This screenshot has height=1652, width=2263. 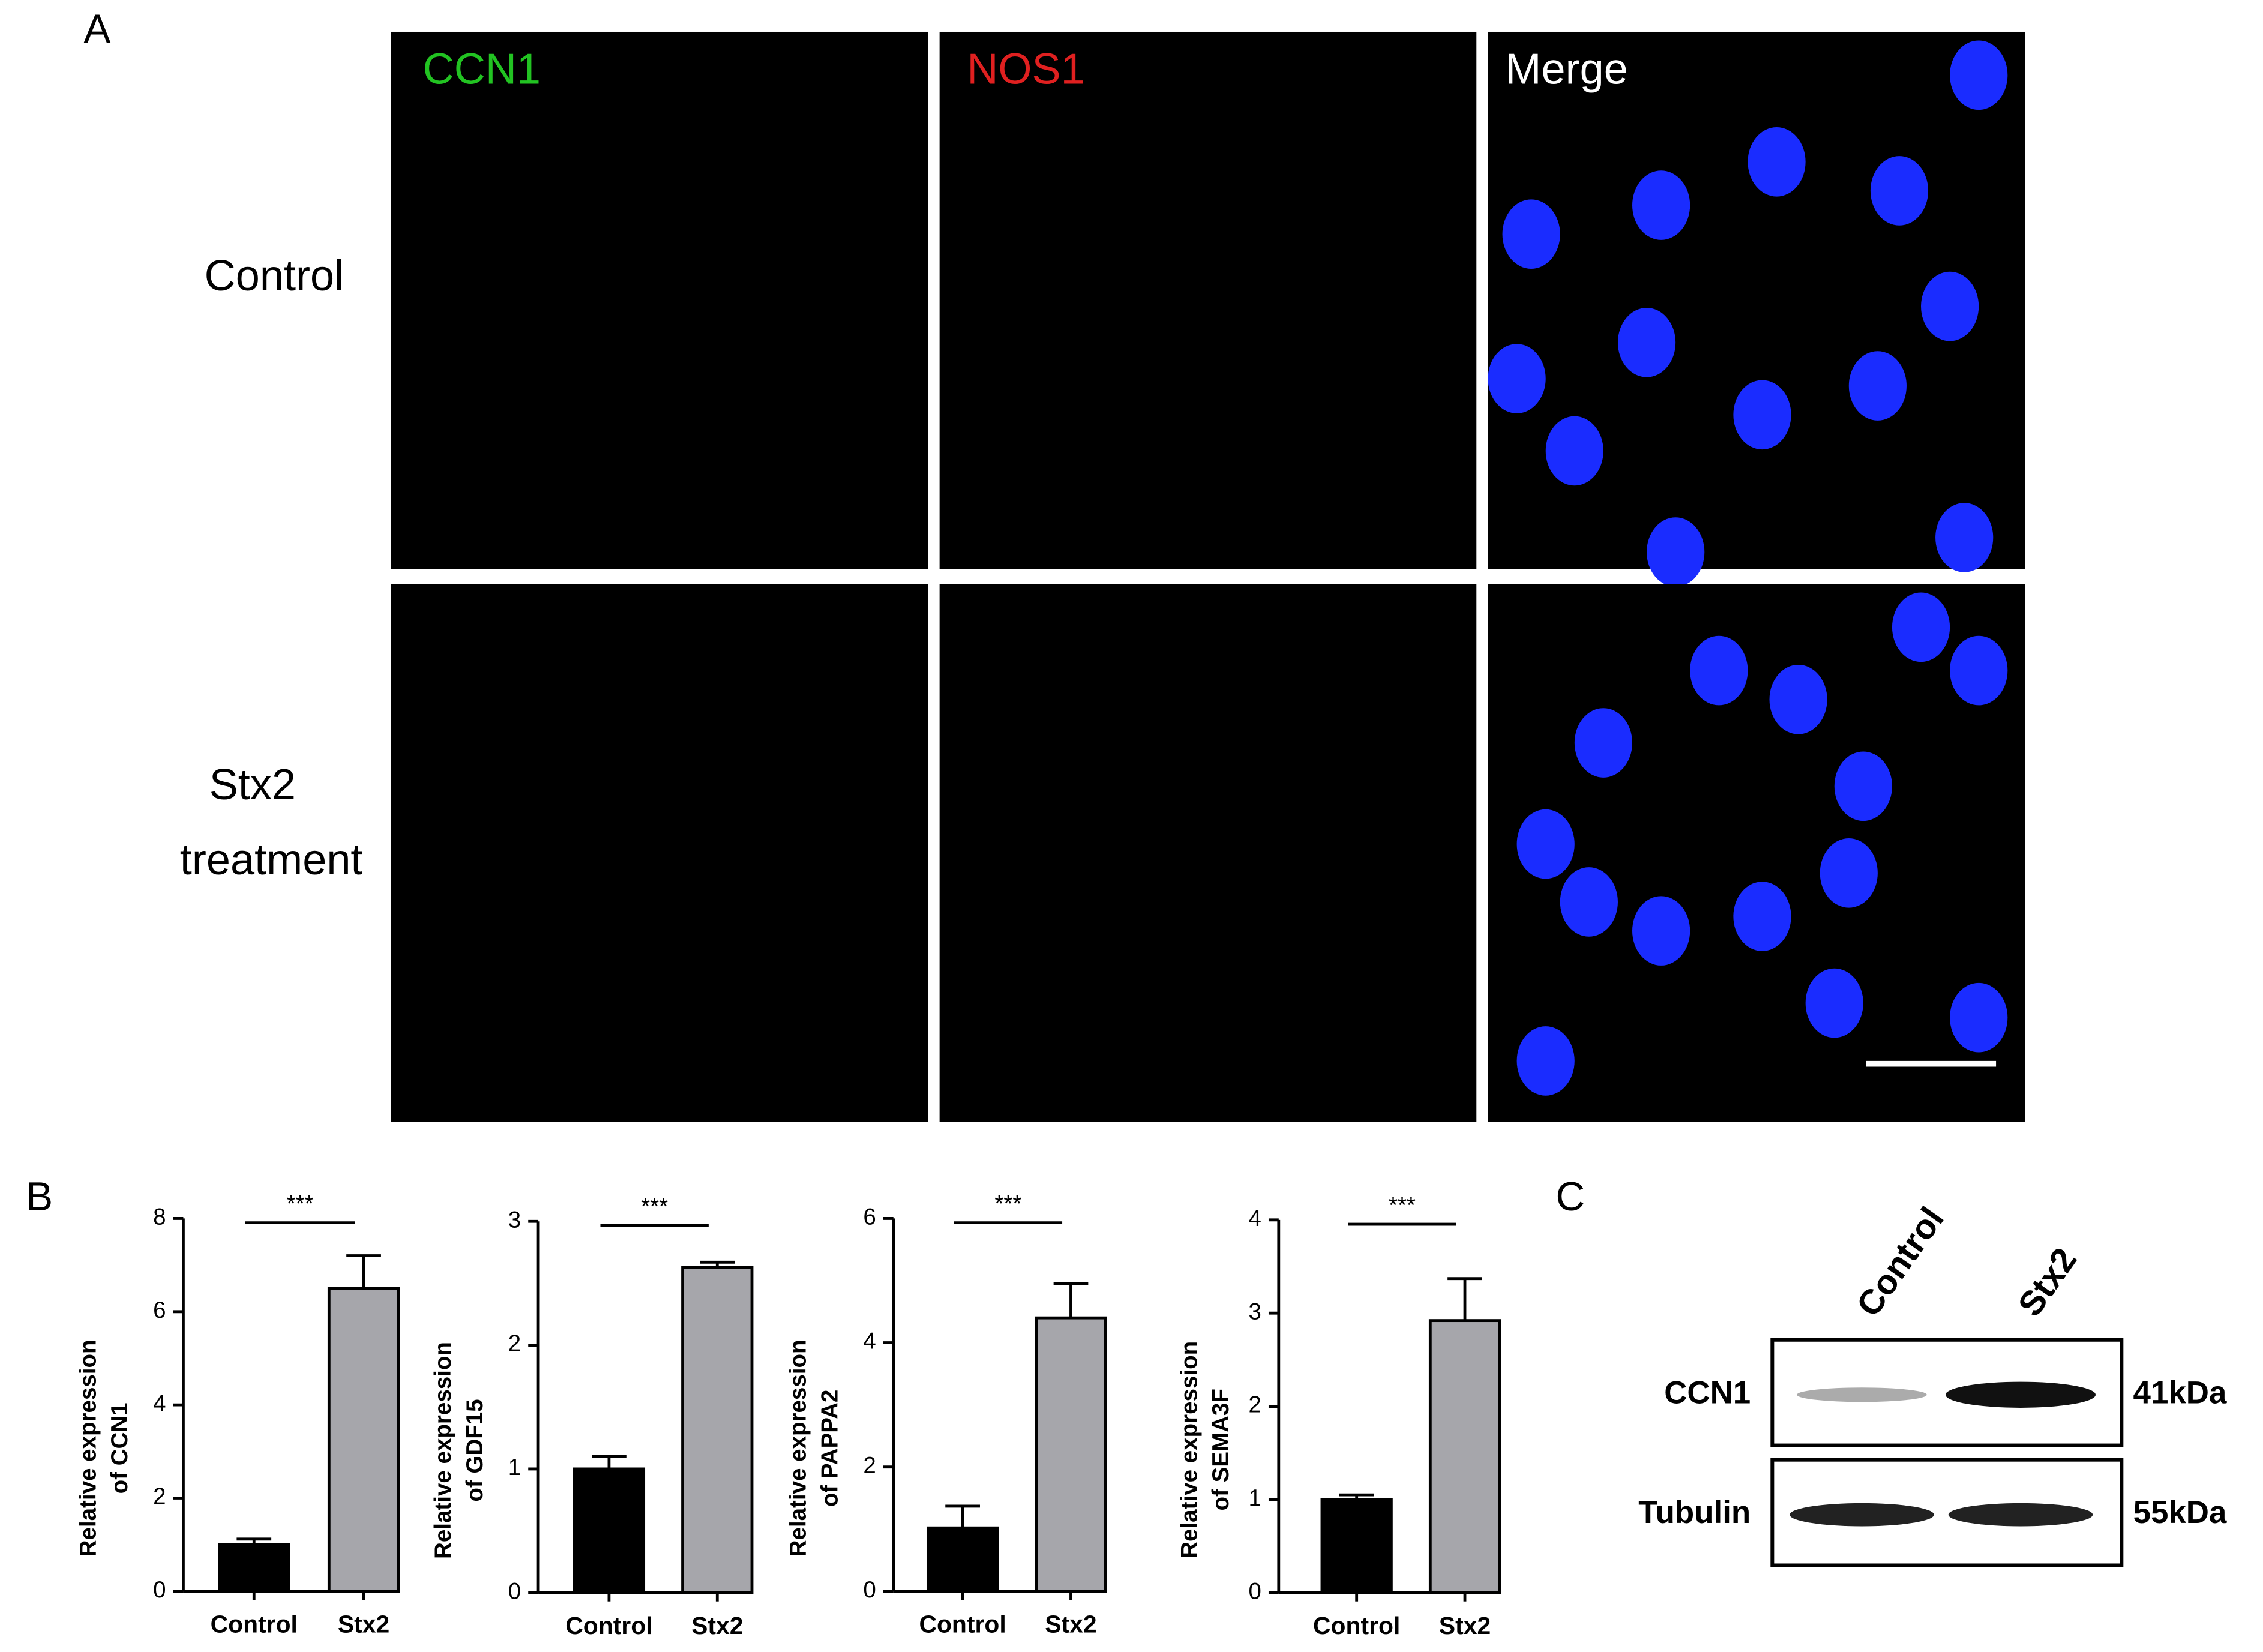 What do you see at coordinates (2180, 1512) in the screenshot?
I see `size-label: 55kDa` at bounding box center [2180, 1512].